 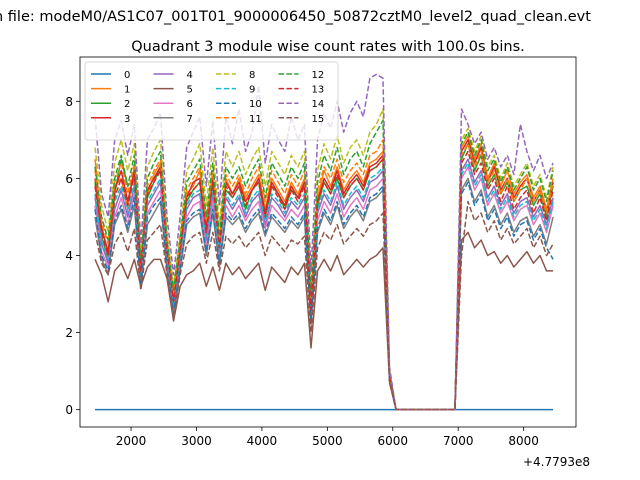 What do you see at coordinates (190, 90) in the screenshot?
I see `legend-label-5: 5` at bounding box center [190, 90].